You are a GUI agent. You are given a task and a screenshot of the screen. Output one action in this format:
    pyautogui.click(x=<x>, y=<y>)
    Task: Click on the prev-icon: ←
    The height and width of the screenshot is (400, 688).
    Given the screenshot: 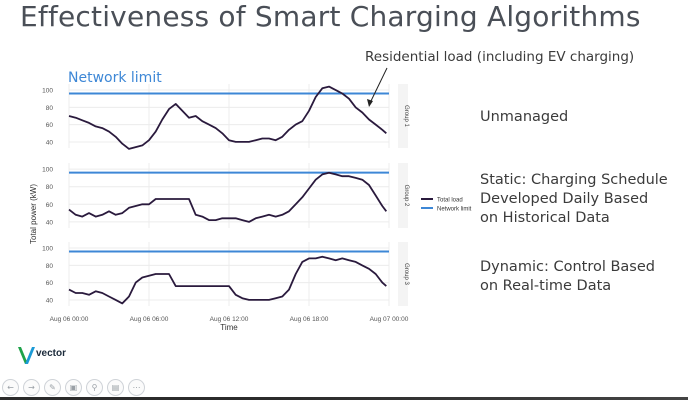 What is the action you would take?
    pyautogui.click(x=10, y=387)
    